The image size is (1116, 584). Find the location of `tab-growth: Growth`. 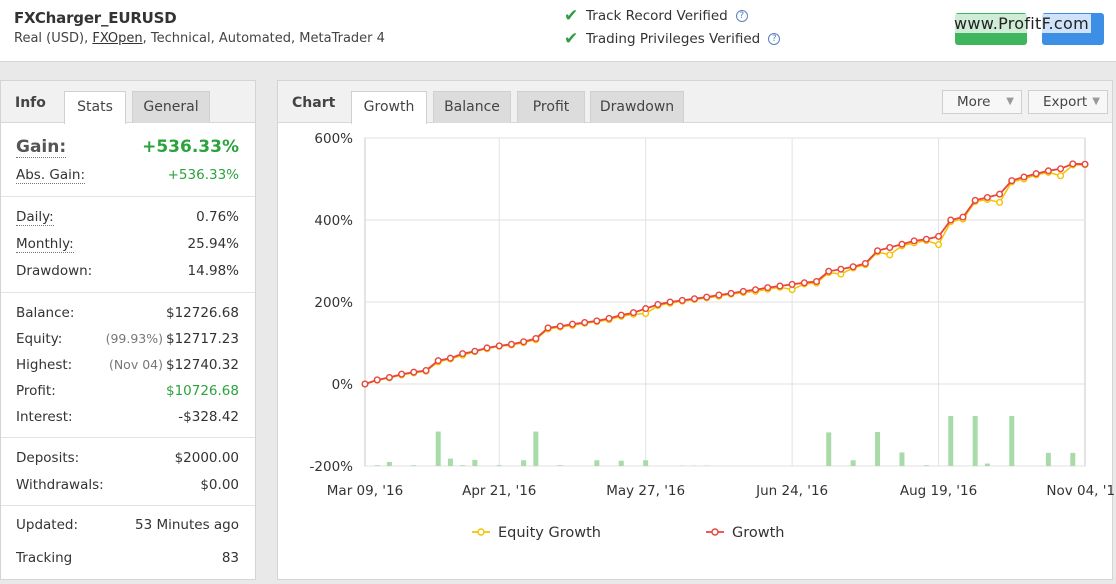

tab-growth: Growth is located at coordinates (389, 107).